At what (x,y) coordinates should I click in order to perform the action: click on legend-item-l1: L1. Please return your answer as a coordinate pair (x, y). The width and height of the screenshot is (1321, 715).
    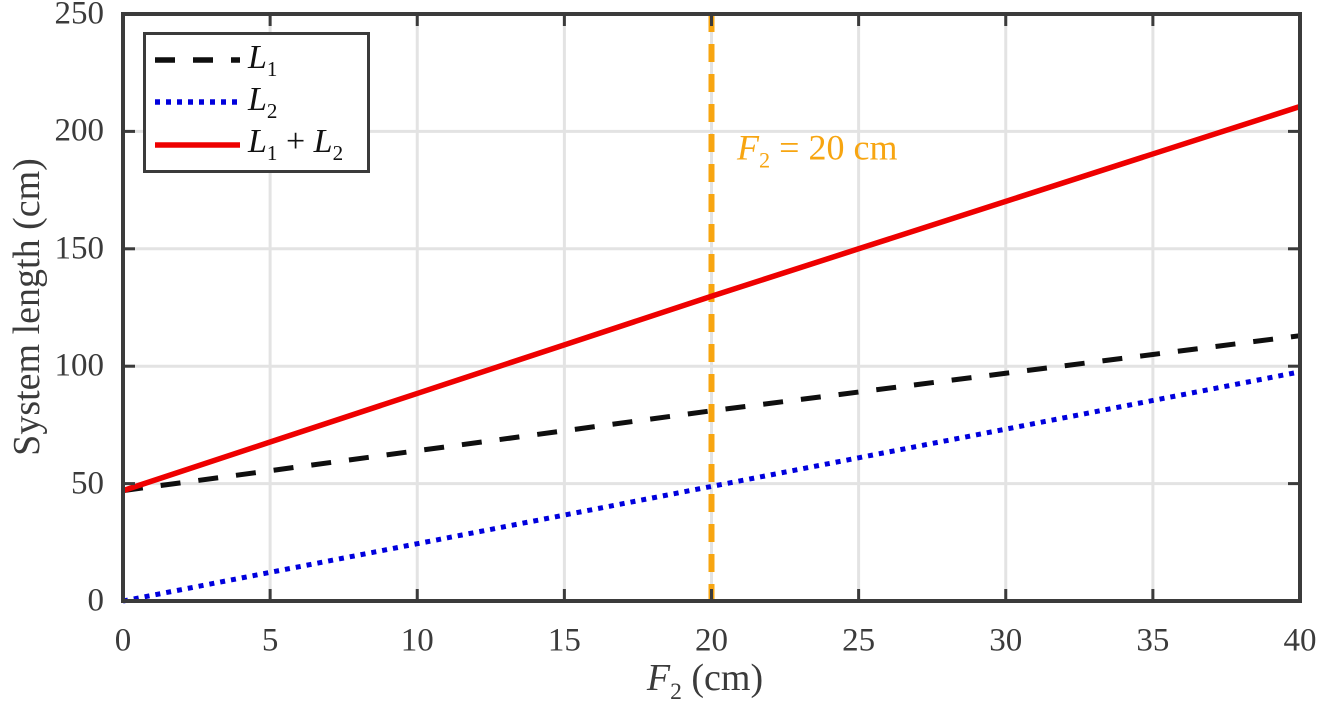
    Looking at the image, I should click on (257, 59).